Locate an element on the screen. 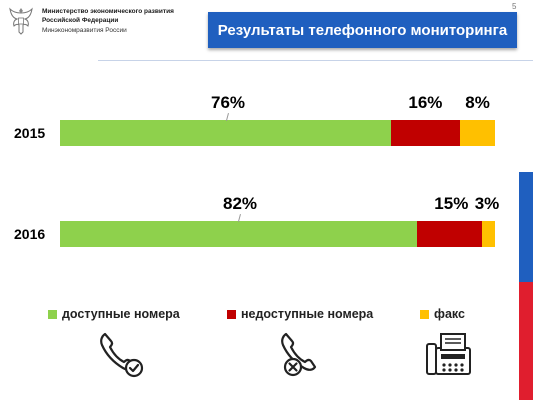 The width and height of the screenshot is (533, 400). coat-of-arms-icon is located at coordinates (21, 21).